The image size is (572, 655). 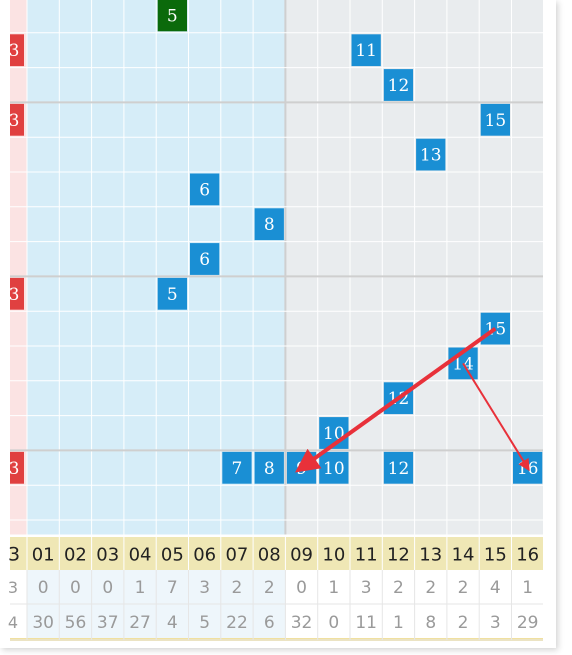 I want to click on stats-row-1-value: 7, so click(x=172, y=588).